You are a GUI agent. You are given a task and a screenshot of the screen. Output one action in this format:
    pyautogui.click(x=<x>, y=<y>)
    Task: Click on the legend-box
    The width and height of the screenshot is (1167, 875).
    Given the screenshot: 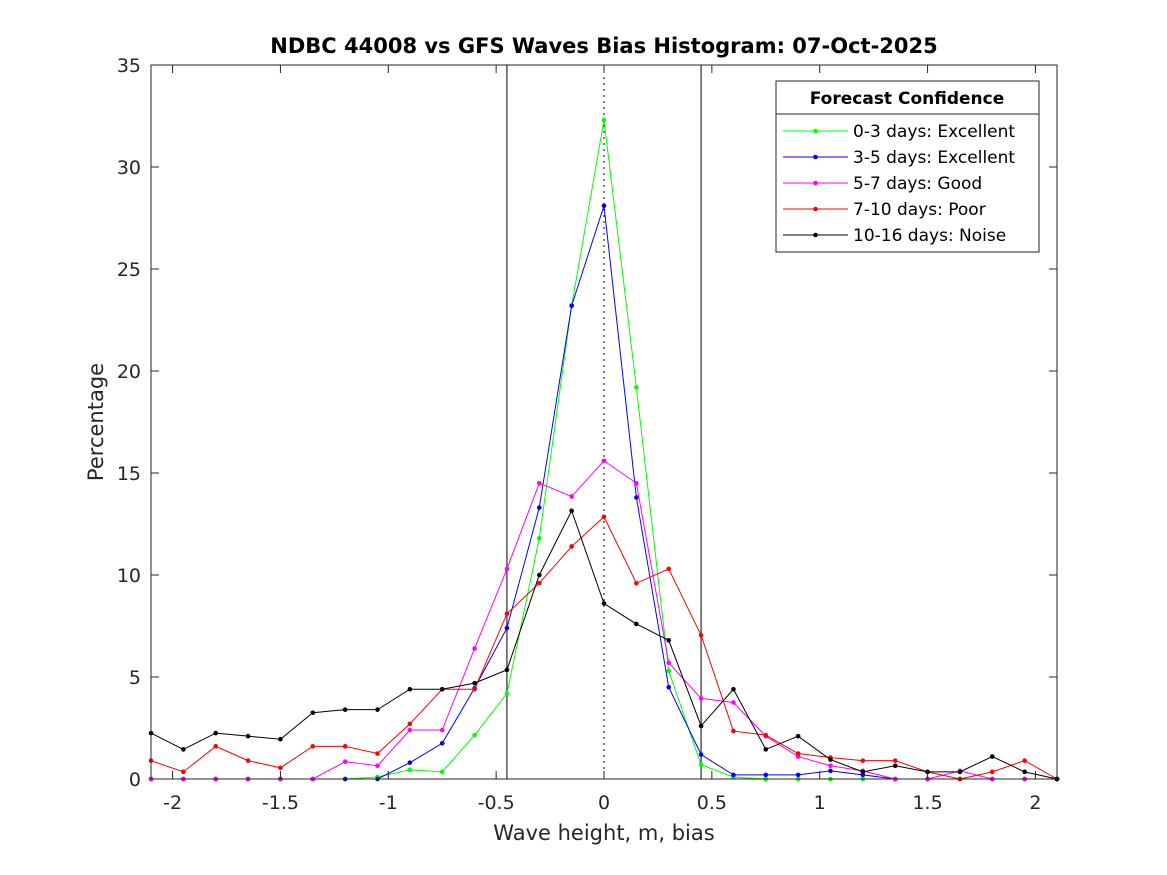 What is the action you would take?
    pyautogui.click(x=907, y=166)
    